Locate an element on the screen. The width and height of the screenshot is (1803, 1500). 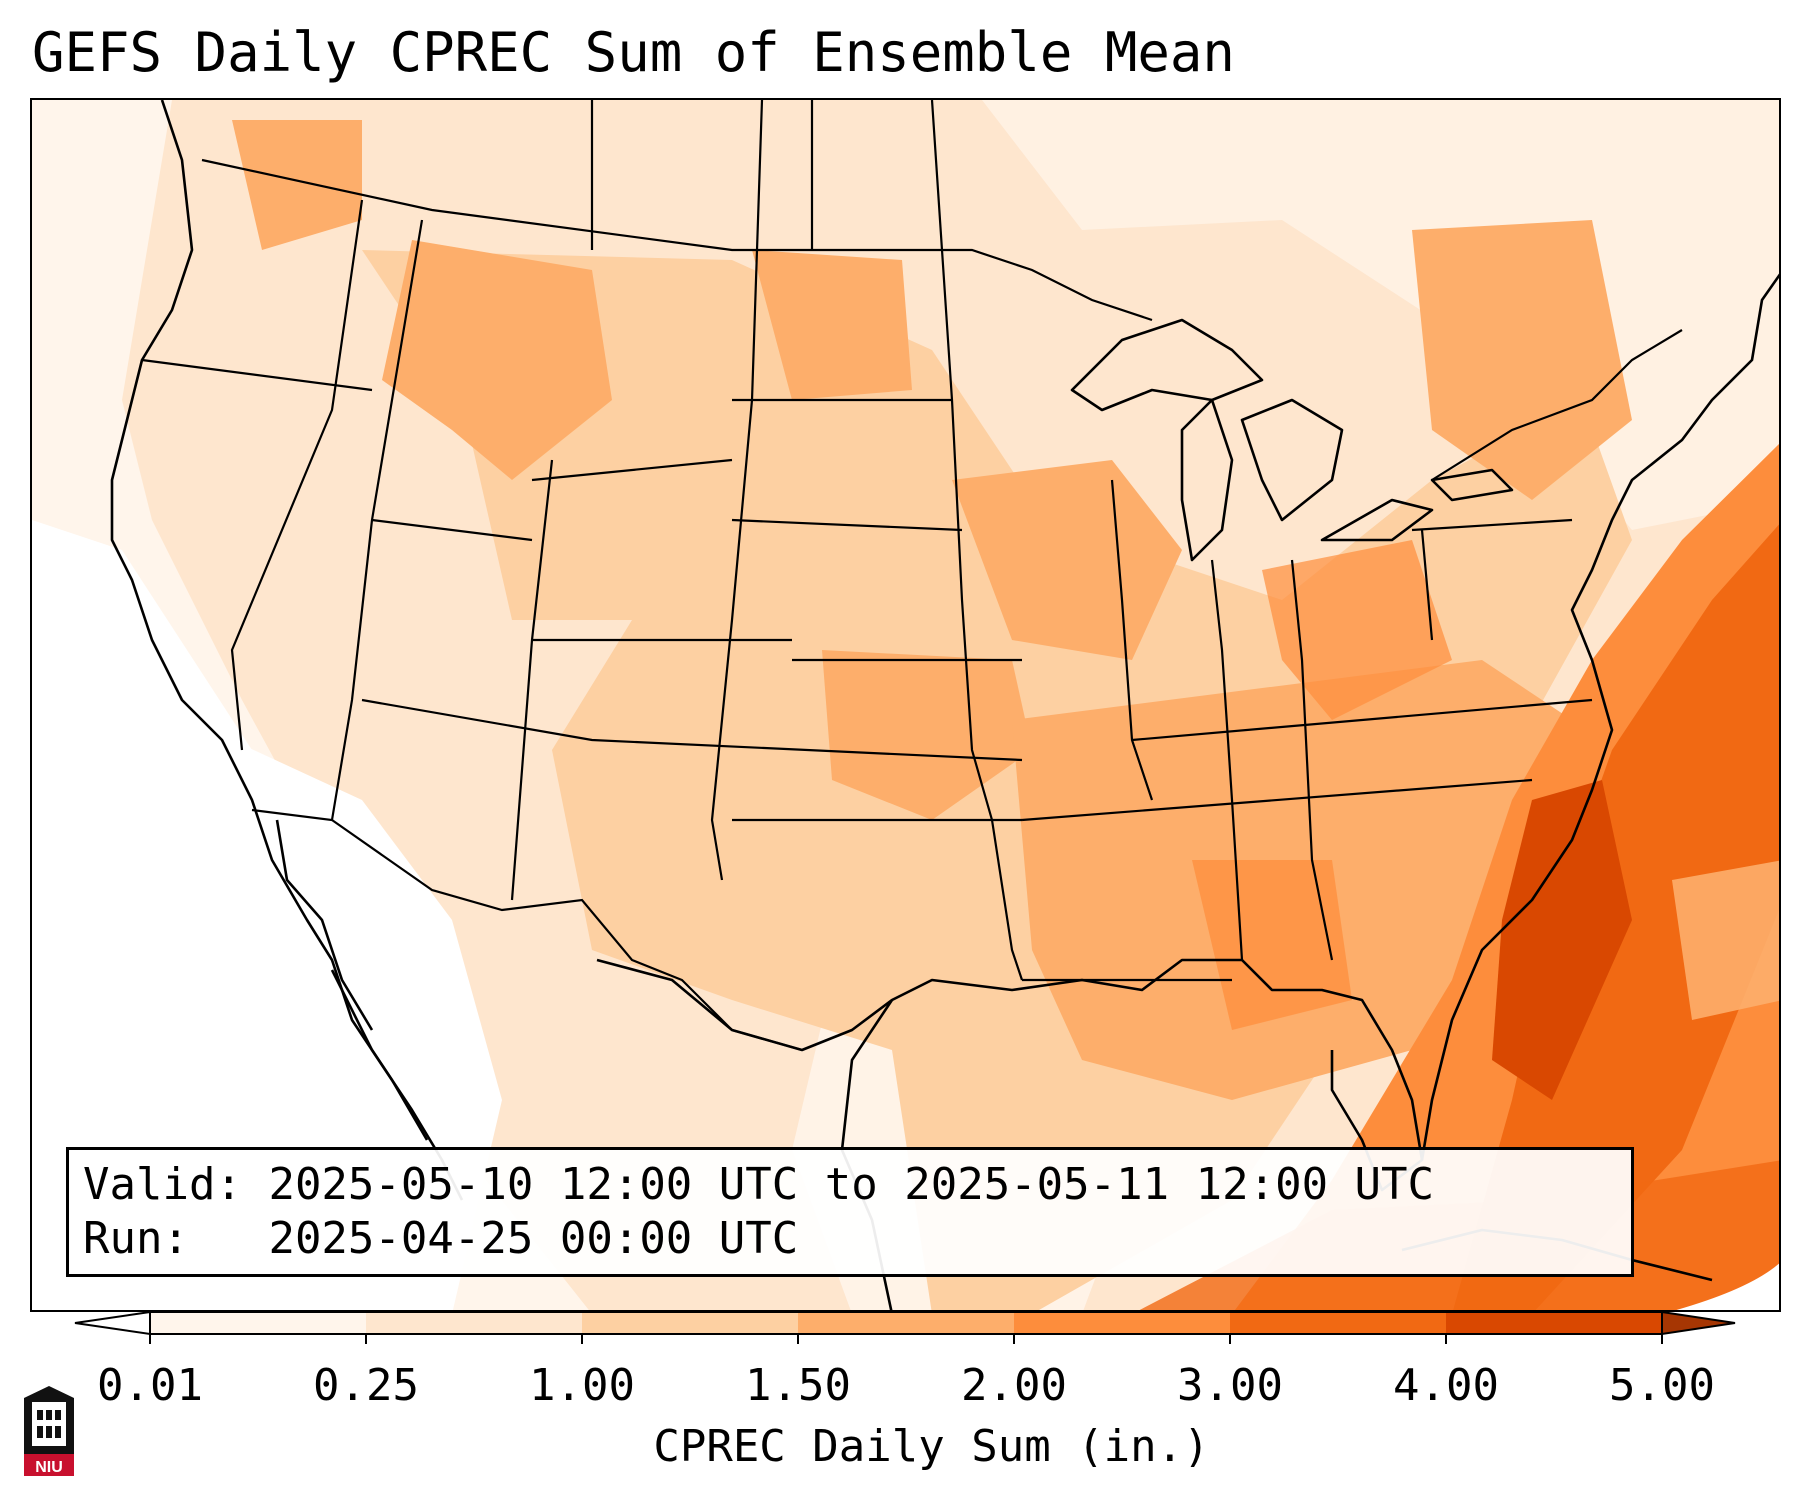
colorbar-over-extension is located at coordinates (1698, 1323).